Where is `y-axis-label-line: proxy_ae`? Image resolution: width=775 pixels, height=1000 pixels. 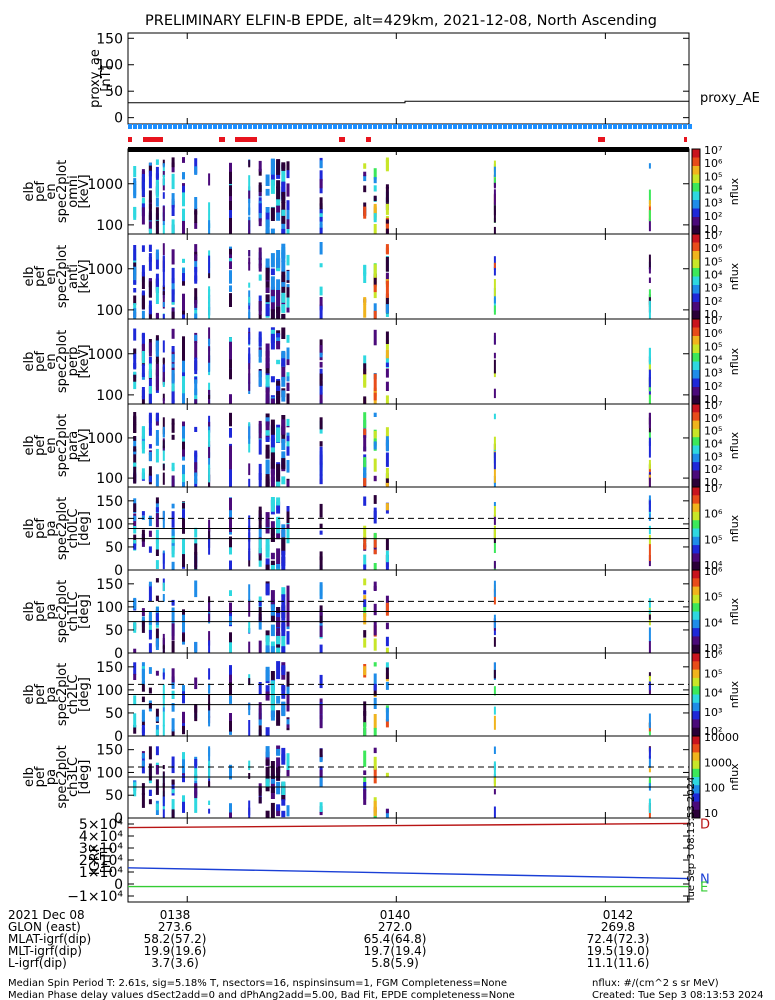
y-axis-label-line: proxy_ae is located at coordinates (95, 78).